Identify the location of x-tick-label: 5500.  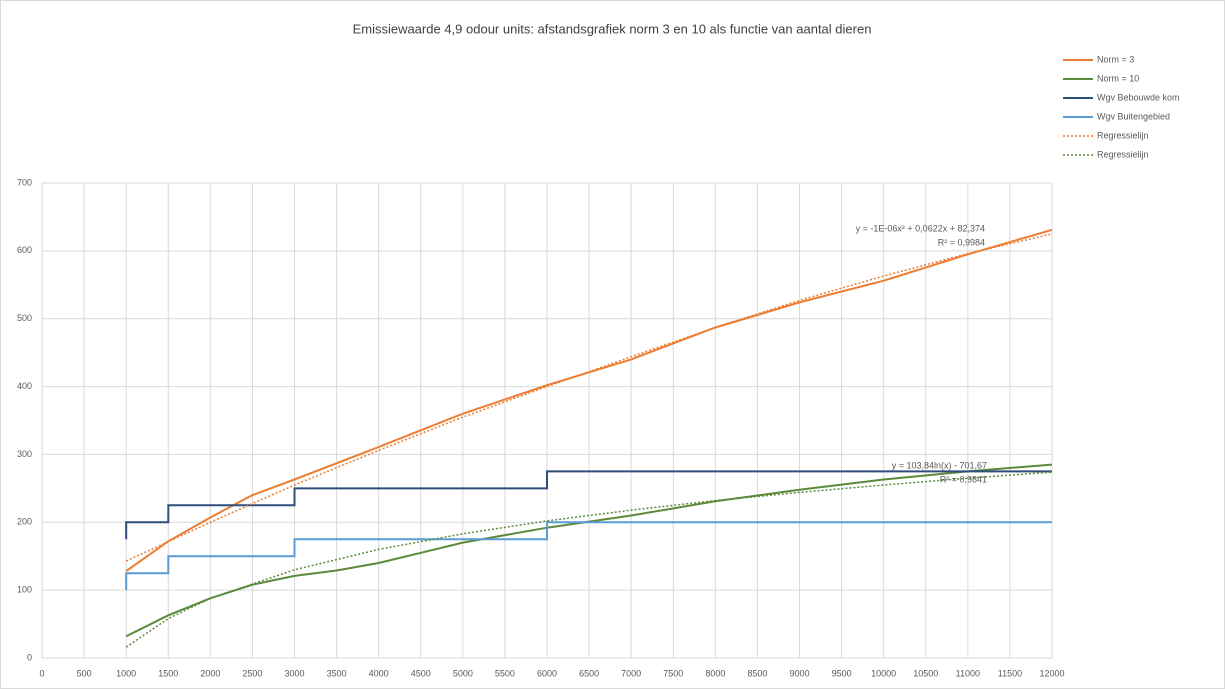
(505, 673).